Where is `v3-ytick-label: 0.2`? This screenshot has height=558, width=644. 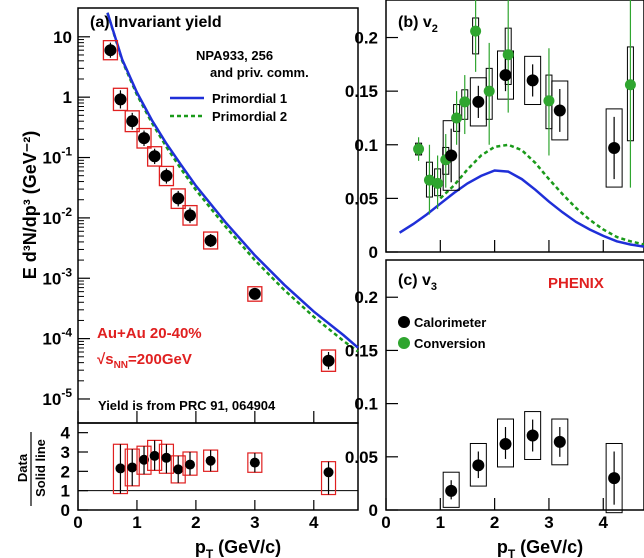 v3-ytick-label: 0.2 is located at coordinates (366, 297).